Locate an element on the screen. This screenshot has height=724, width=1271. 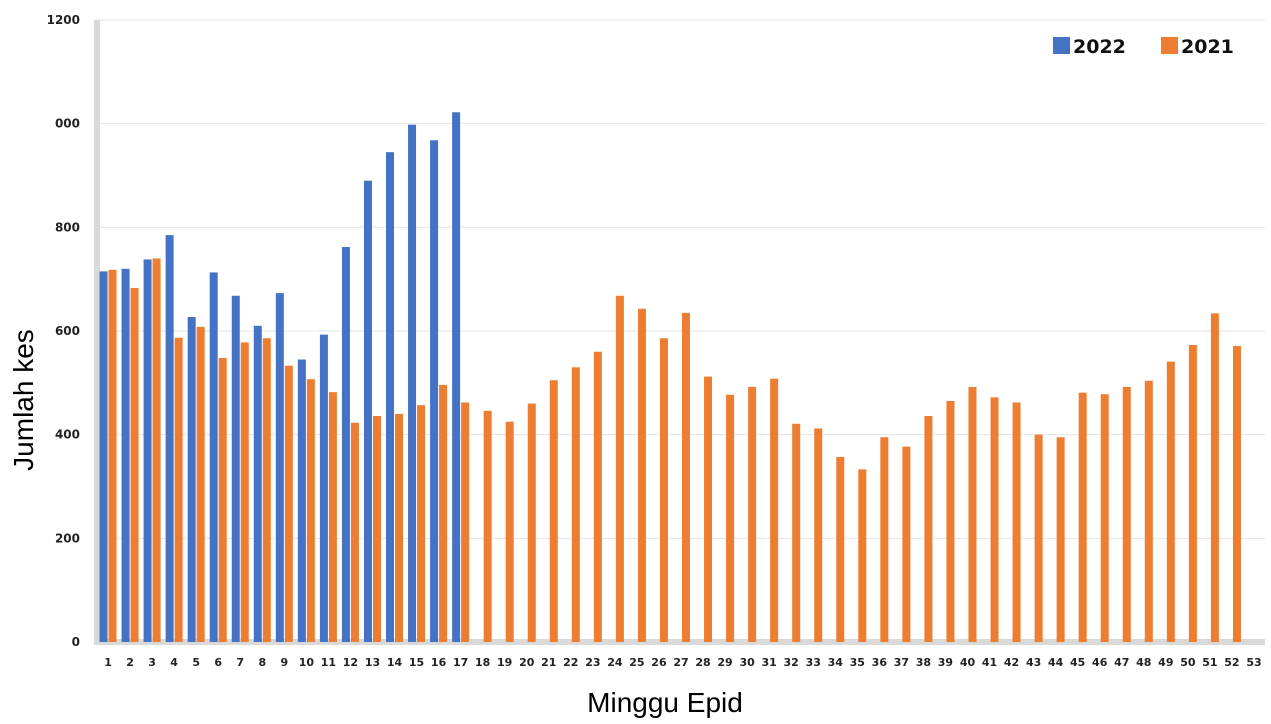
x-tick-label: 30 is located at coordinates (747, 662).